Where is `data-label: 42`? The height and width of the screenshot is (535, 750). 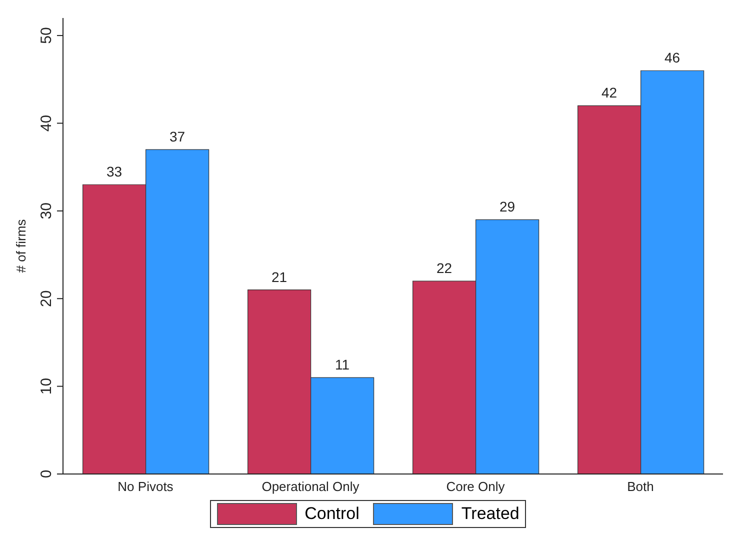
data-label: 42 is located at coordinates (610, 92).